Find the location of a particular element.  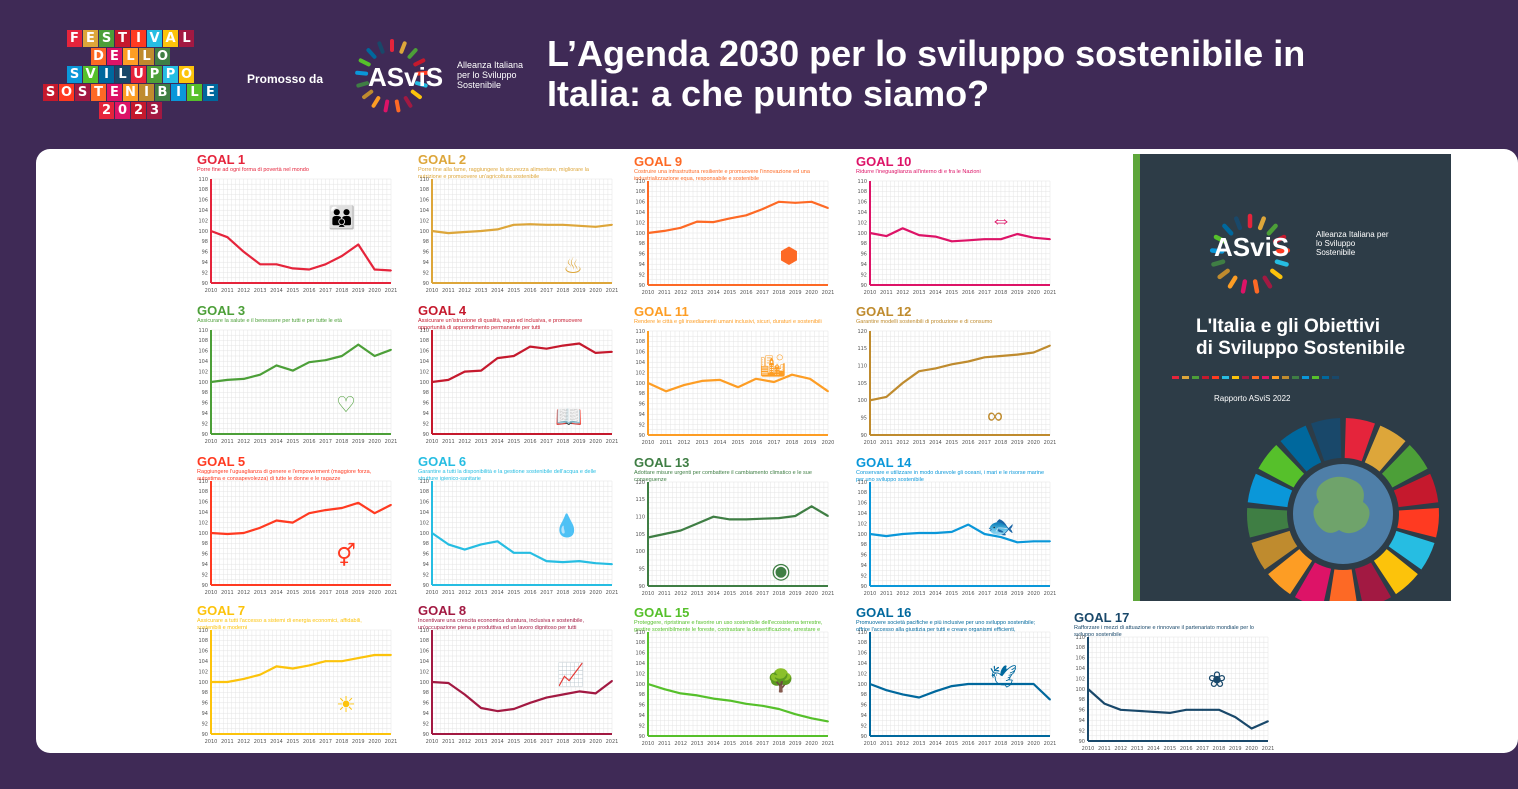

x-tick-label: 2016 is located at coordinates (530, 593).